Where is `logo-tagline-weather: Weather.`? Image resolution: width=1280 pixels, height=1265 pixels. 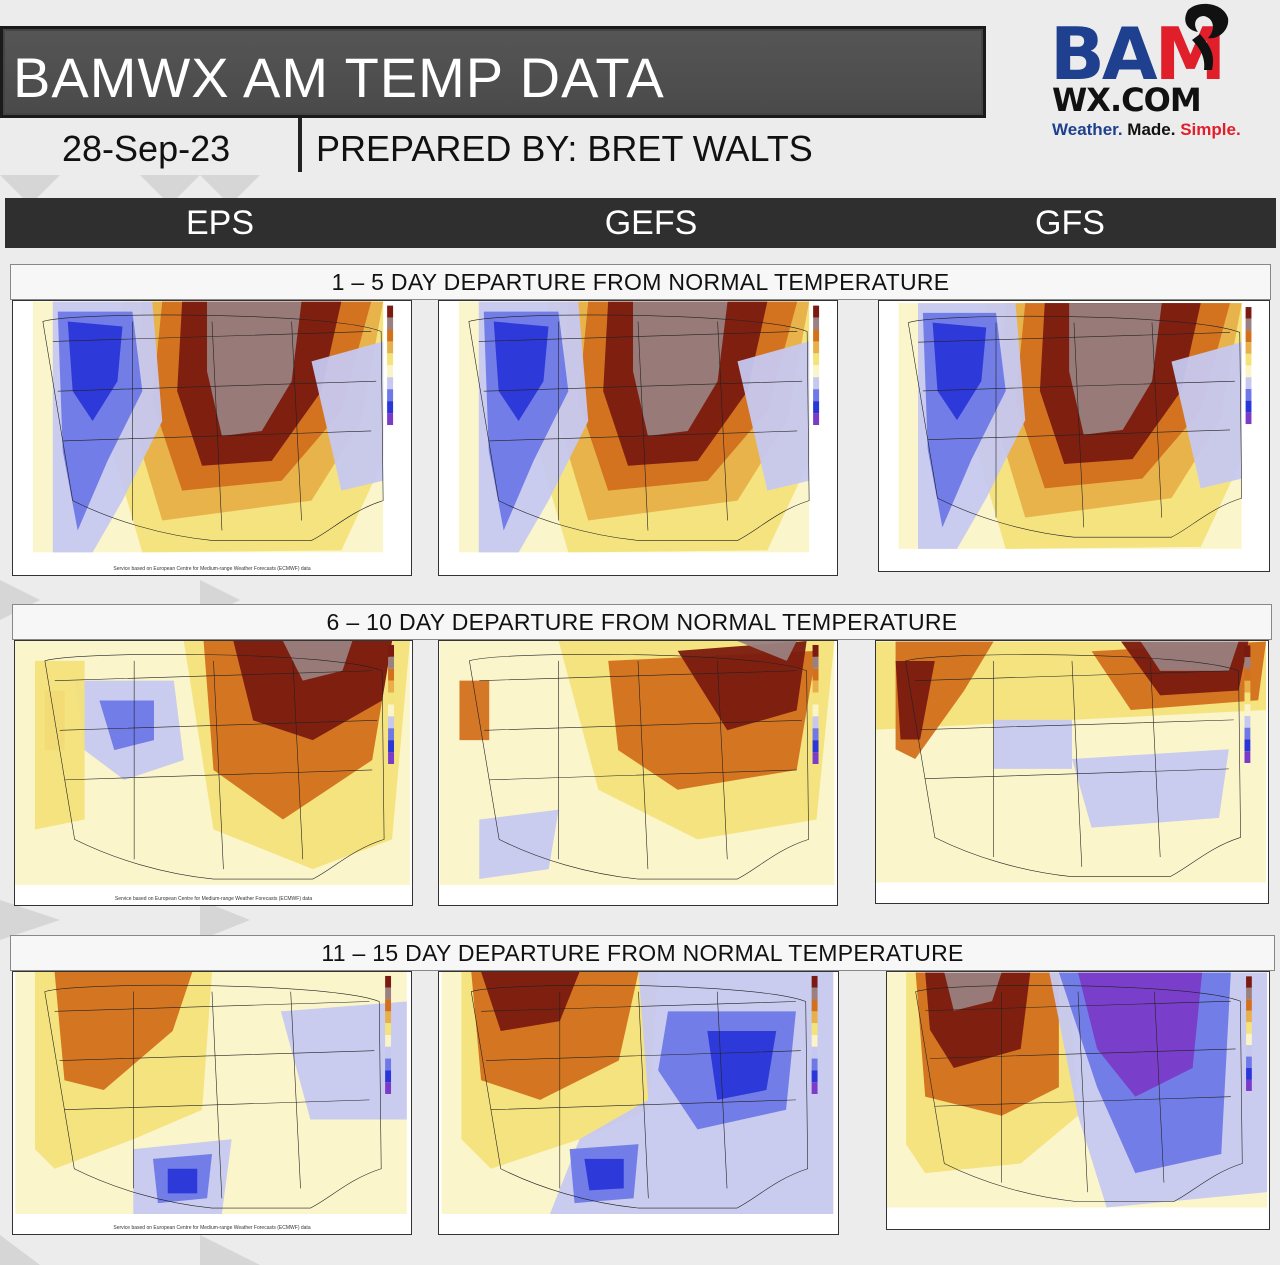
logo-tagline-weather: Weather. is located at coordinates (1087, 129).